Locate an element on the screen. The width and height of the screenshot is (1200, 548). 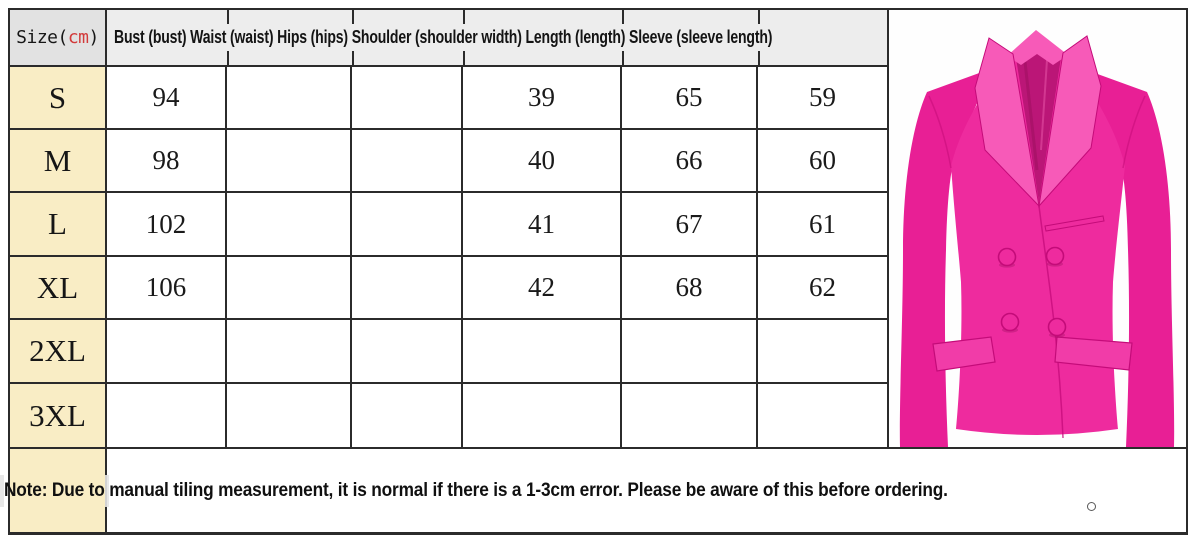
sleeve-cell: 62 is located at coordinates (822, 288).